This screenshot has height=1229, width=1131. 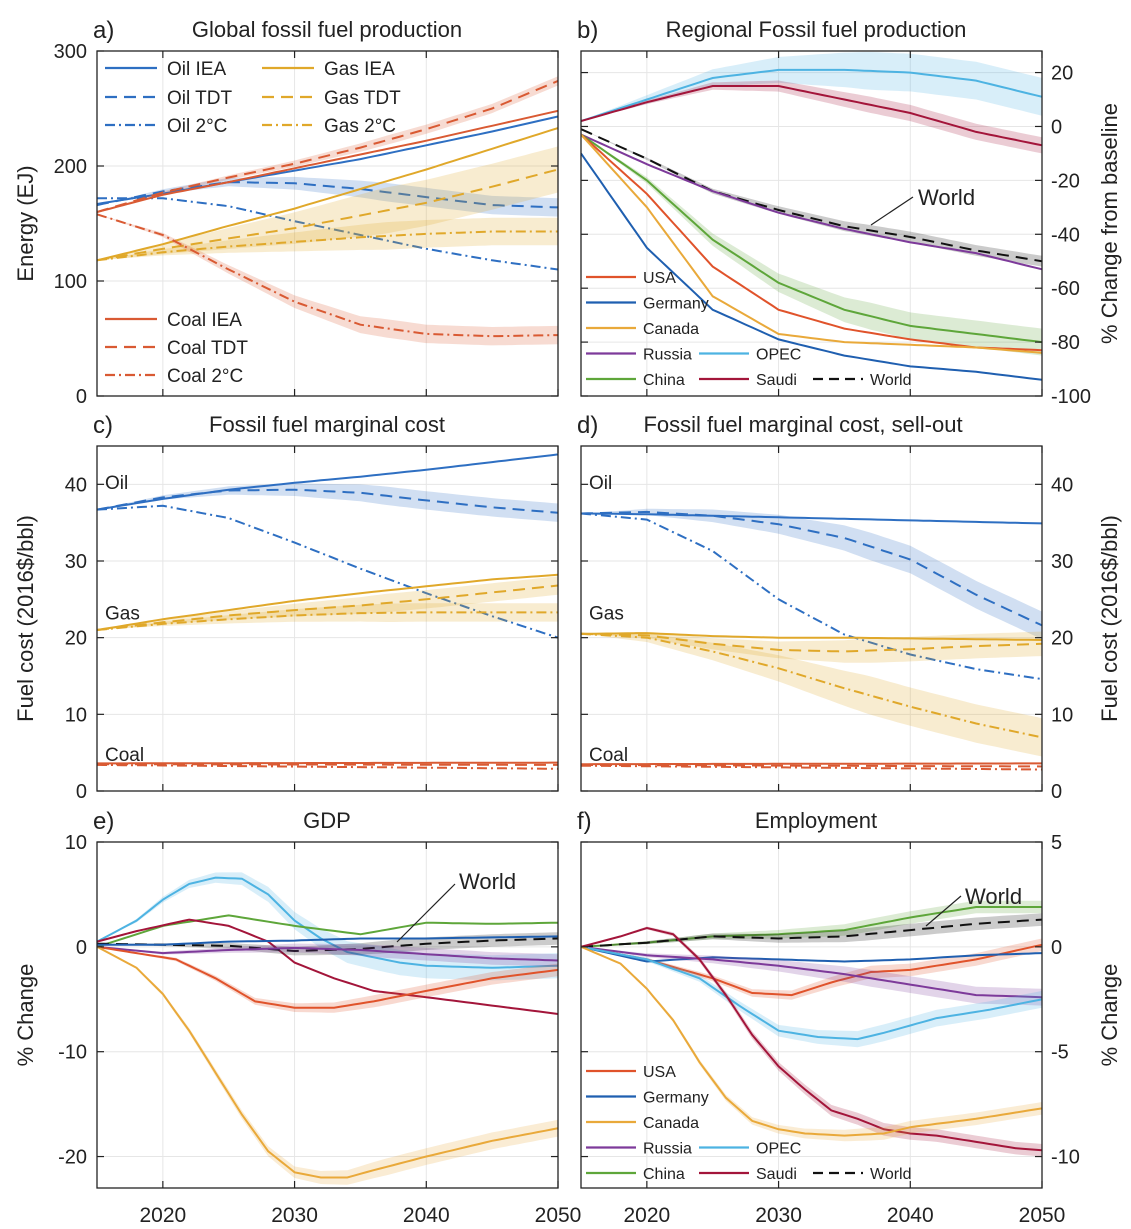 What do you see at coordinates (199, 98) in the screenshot?
I see `legend-label: Oil TDT` at bounding box center [199, 98].